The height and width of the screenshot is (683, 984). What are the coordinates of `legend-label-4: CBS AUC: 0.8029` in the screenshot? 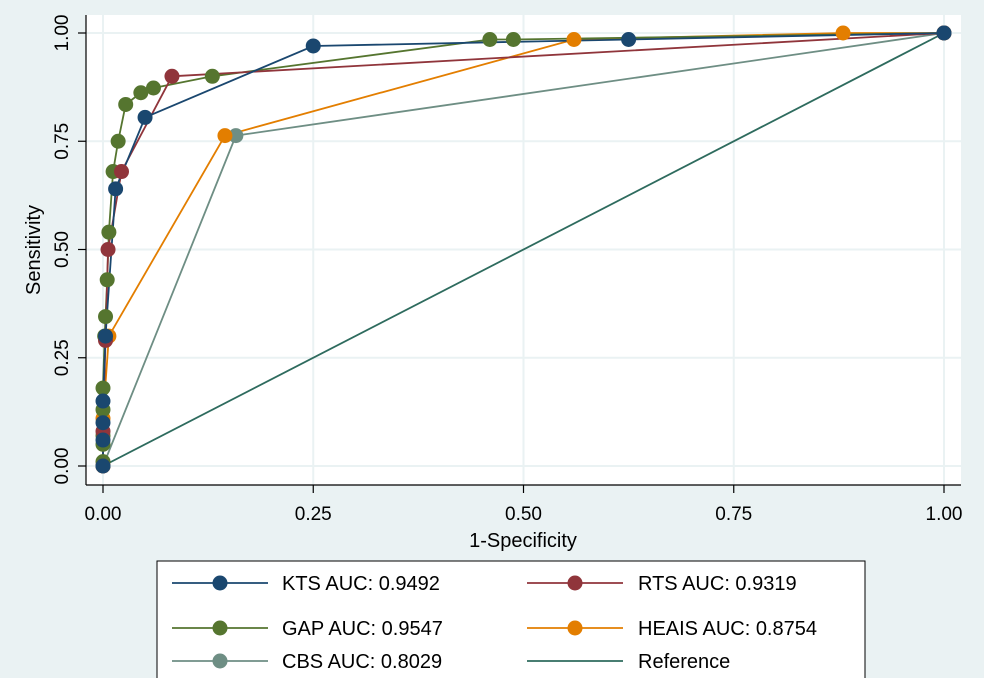 It's located at (362, 662).